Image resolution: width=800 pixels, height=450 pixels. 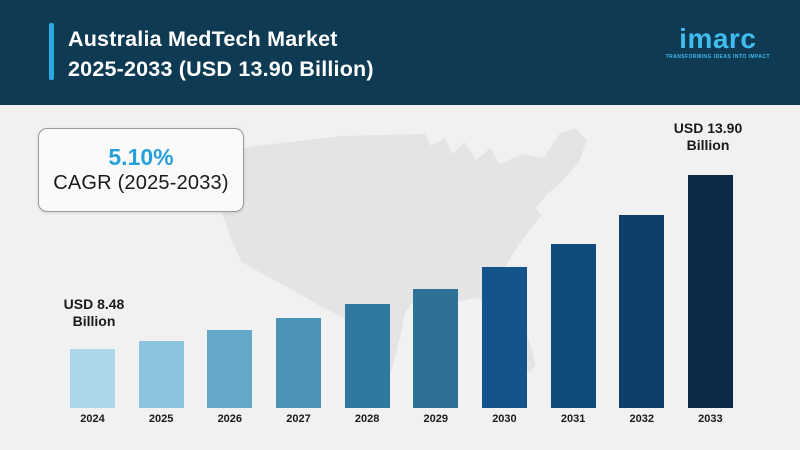 What do you see at coordinates (161, 374) in the screenshot?
I see `bar-2025` at bounding box center [161, 374].